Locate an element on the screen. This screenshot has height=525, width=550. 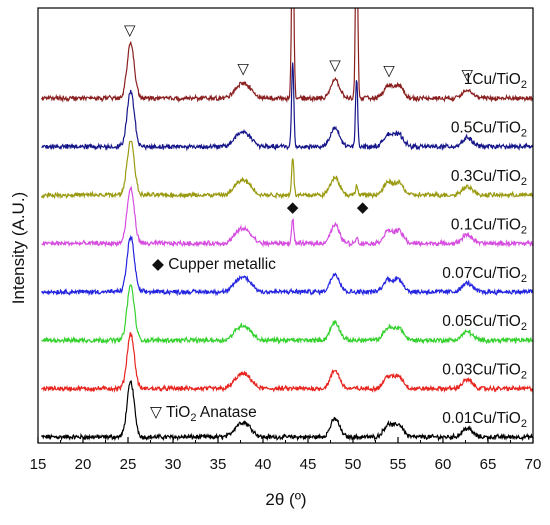
legend-copper: ◆ Cupper metallic is located at coordinates (214, 264).